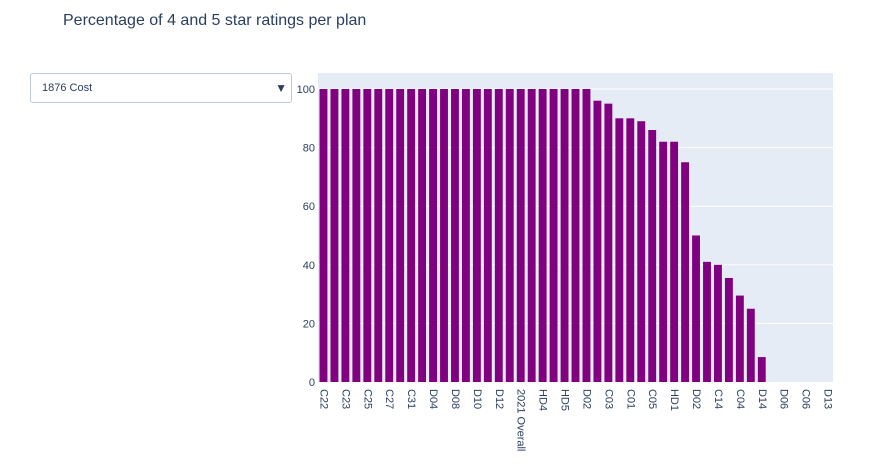  I want to click on x-tick-label: C25, so click(367, 399).